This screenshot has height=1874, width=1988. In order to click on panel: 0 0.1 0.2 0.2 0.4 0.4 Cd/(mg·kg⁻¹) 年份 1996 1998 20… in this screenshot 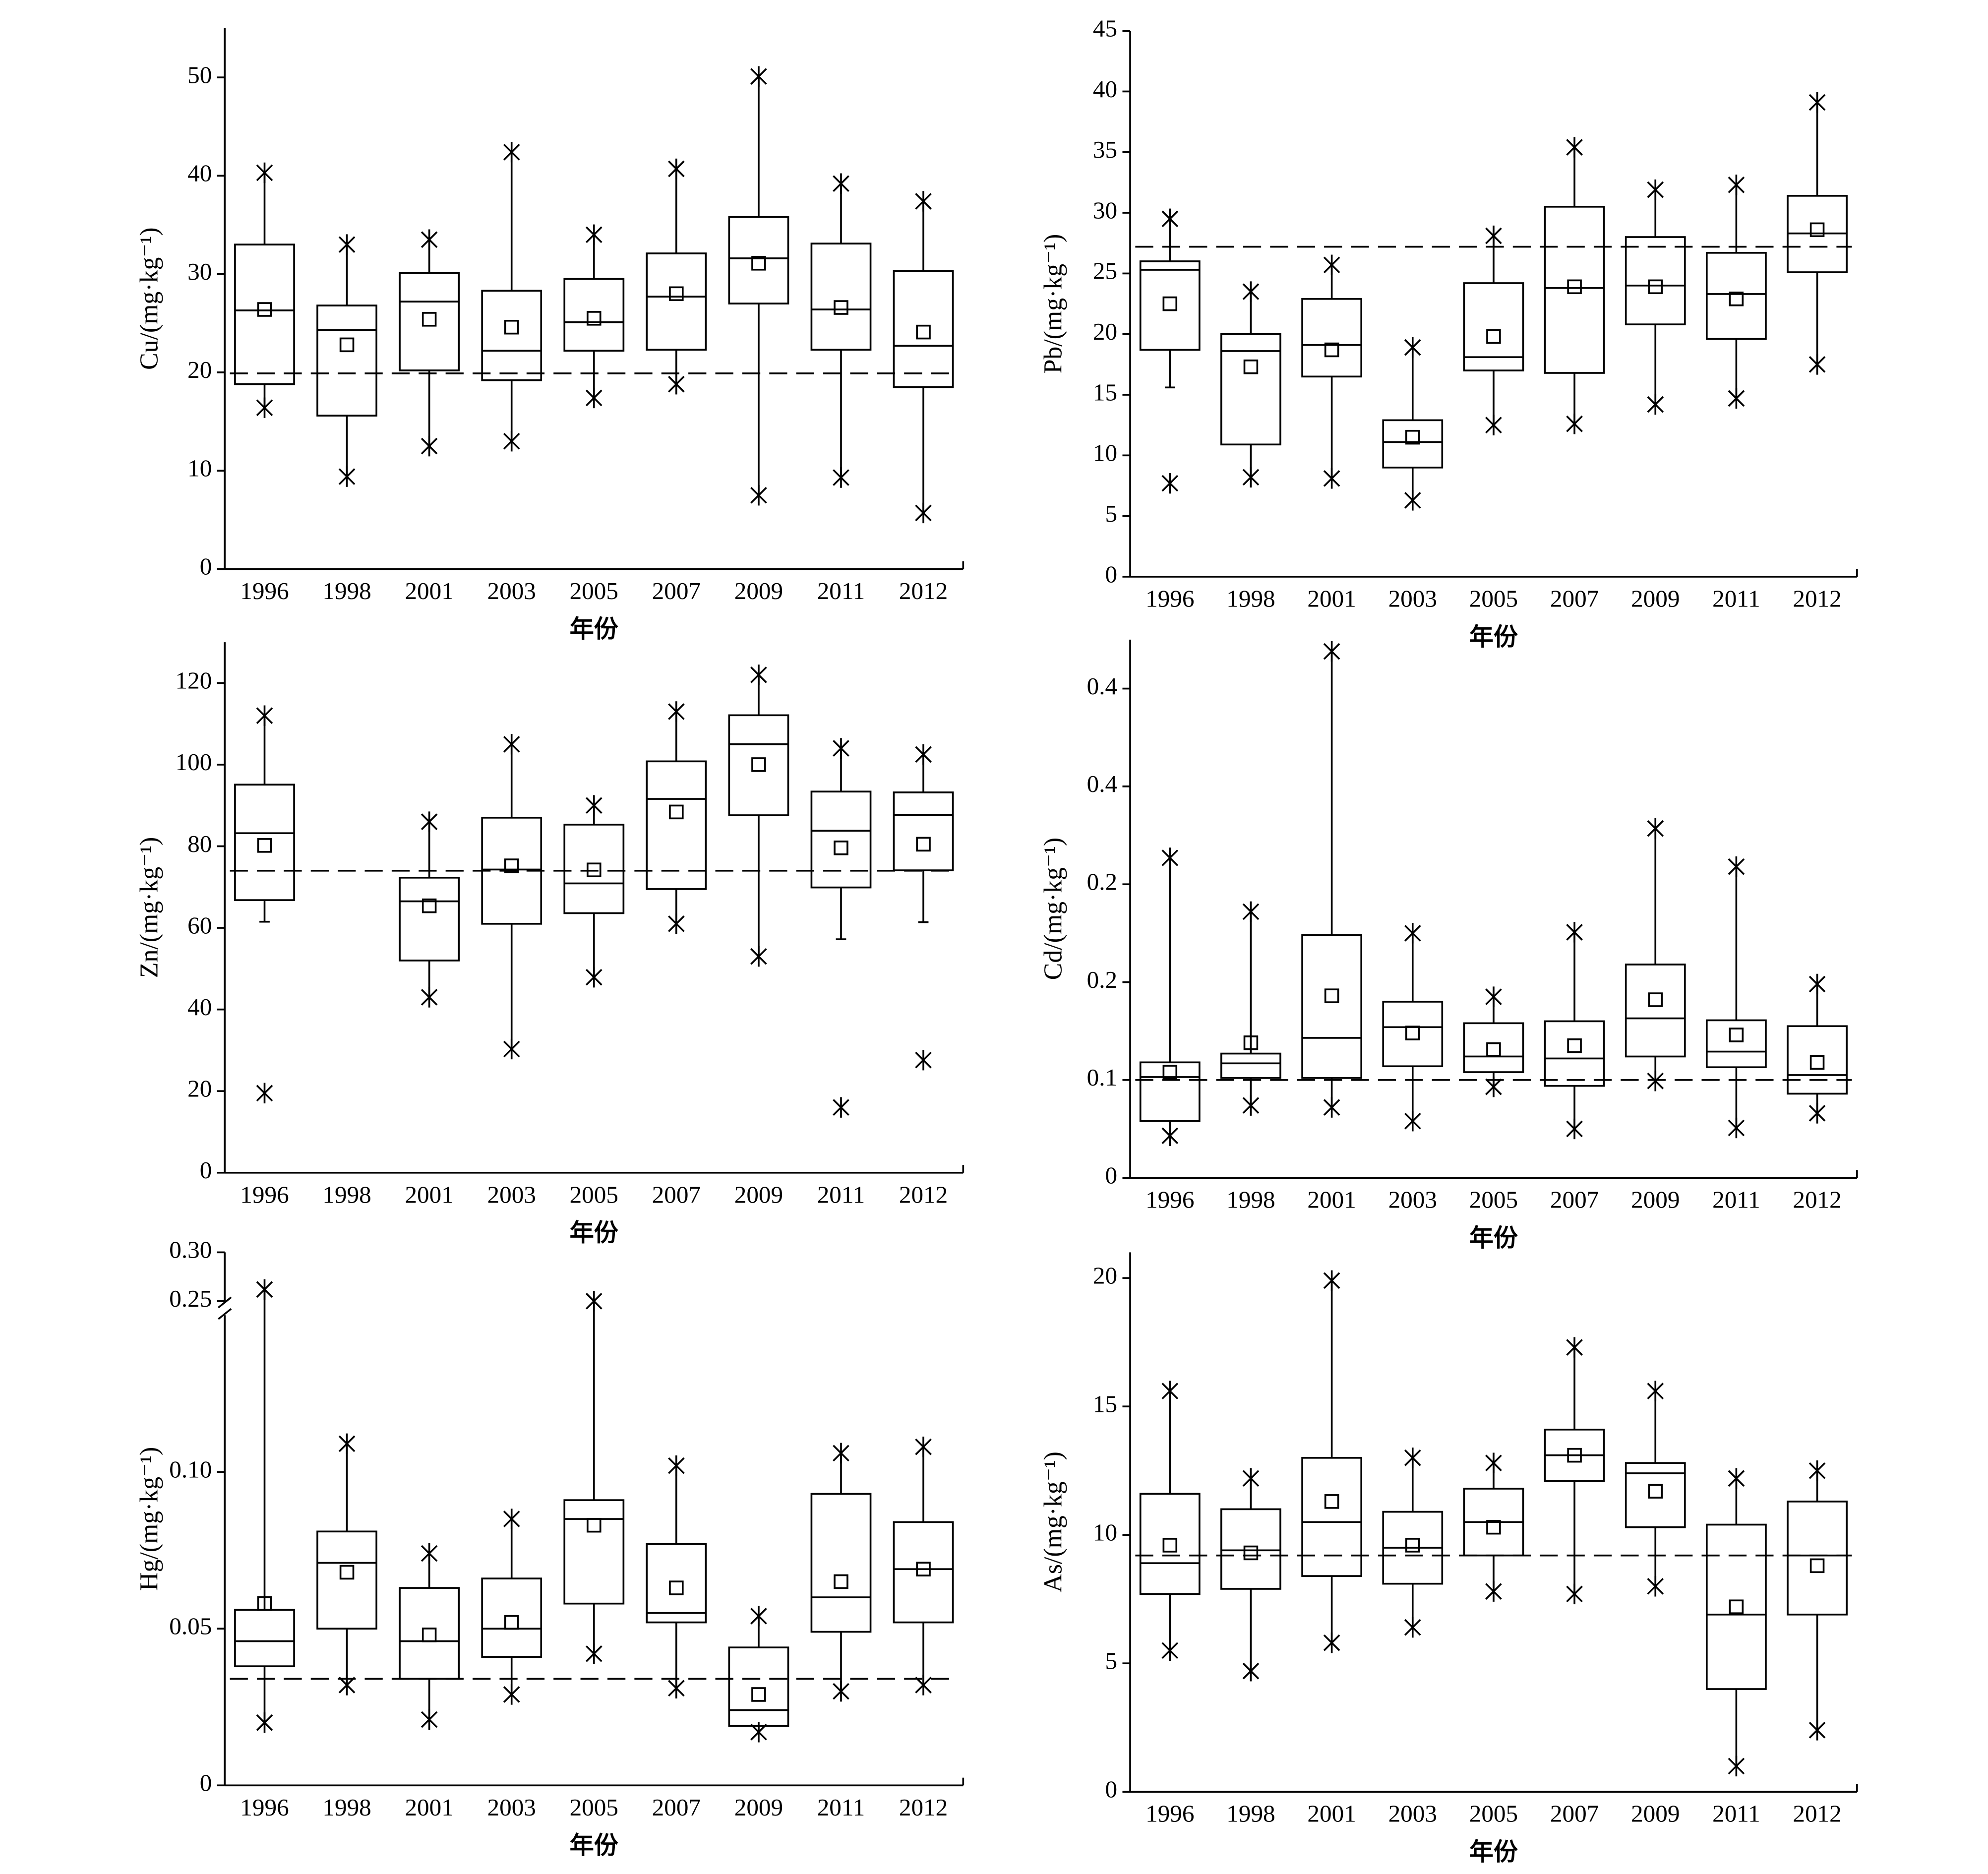, I will do `click(1448, 946)`.